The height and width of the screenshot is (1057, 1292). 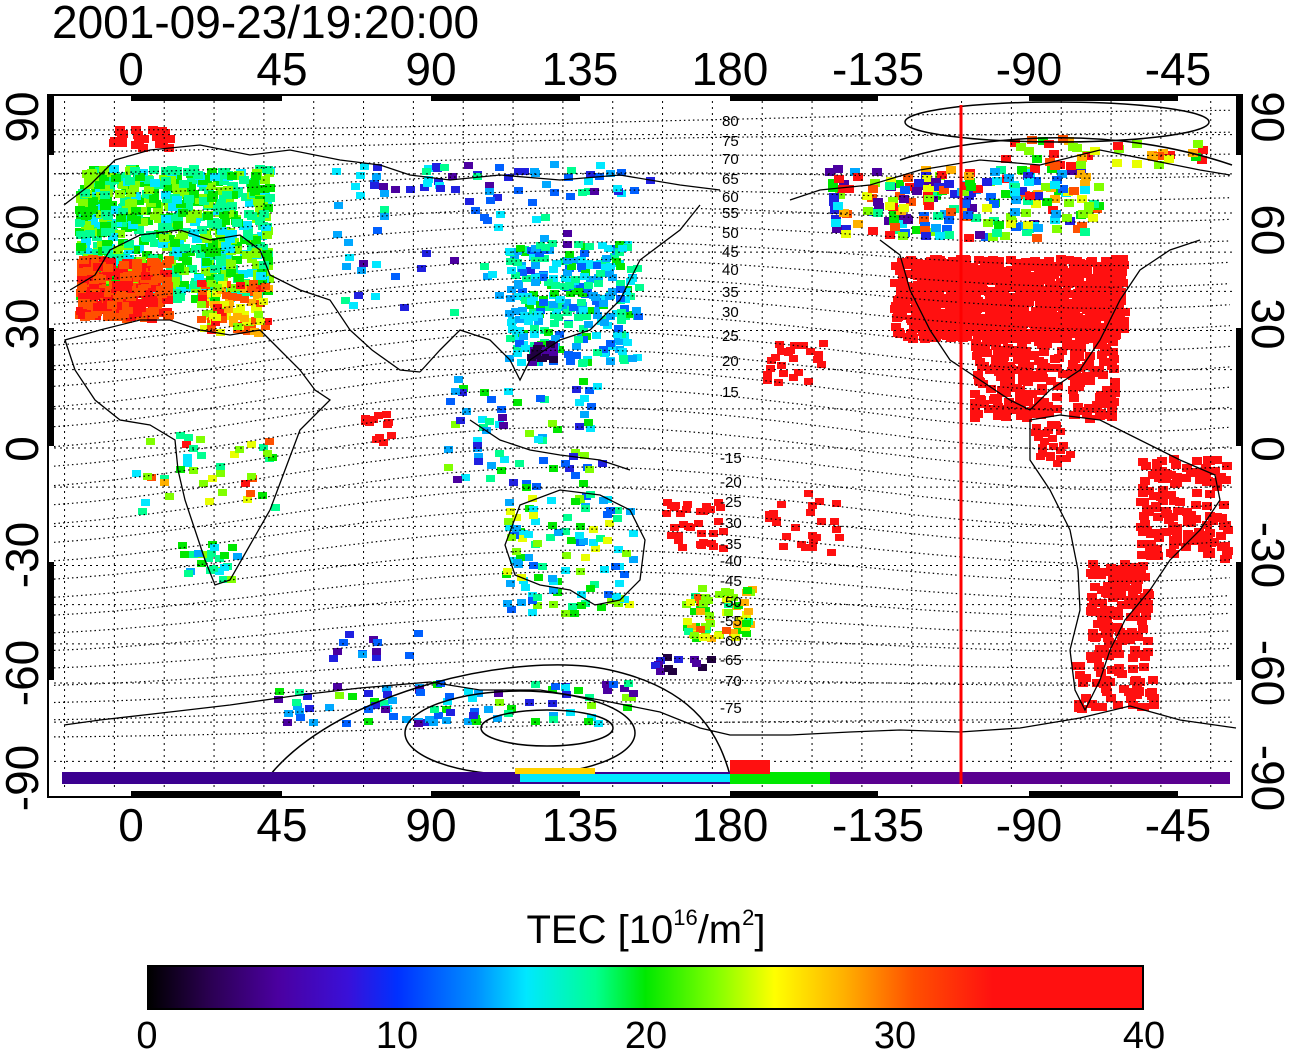 I want to click on top-lon-tick-m90: -90, so click(x=1029, y=69).